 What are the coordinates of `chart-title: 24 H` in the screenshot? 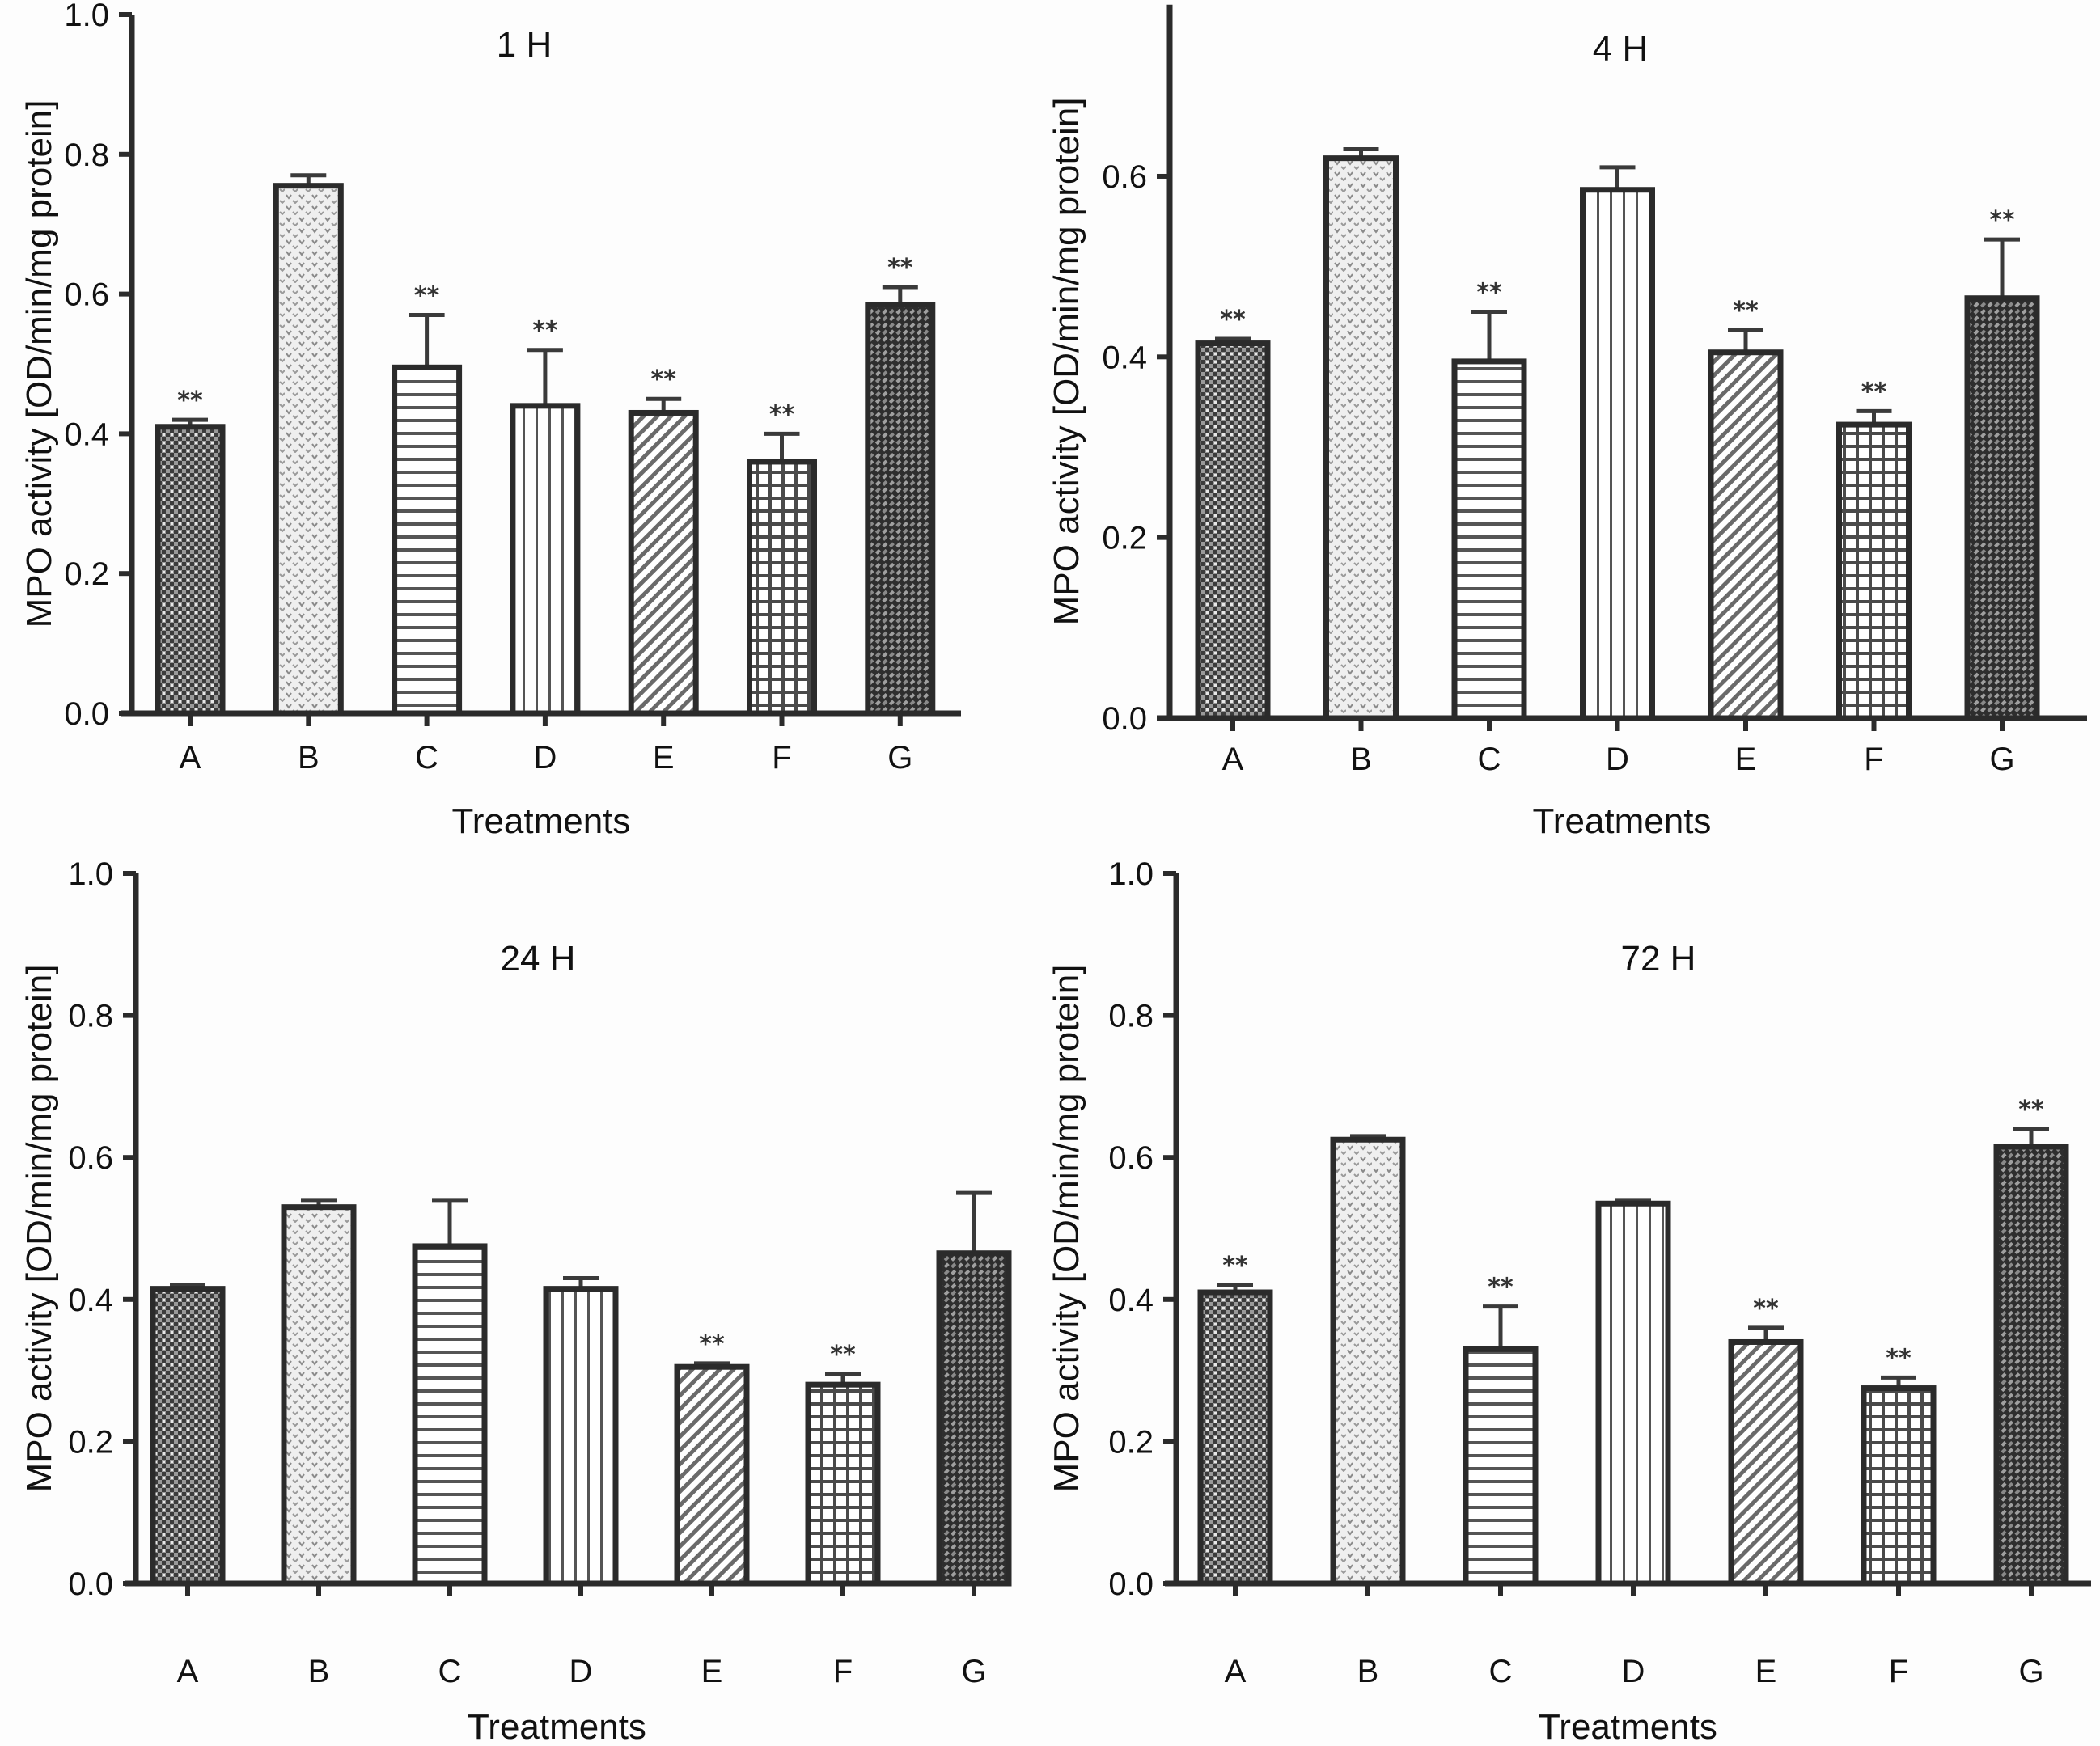 It's located at (538, 959).